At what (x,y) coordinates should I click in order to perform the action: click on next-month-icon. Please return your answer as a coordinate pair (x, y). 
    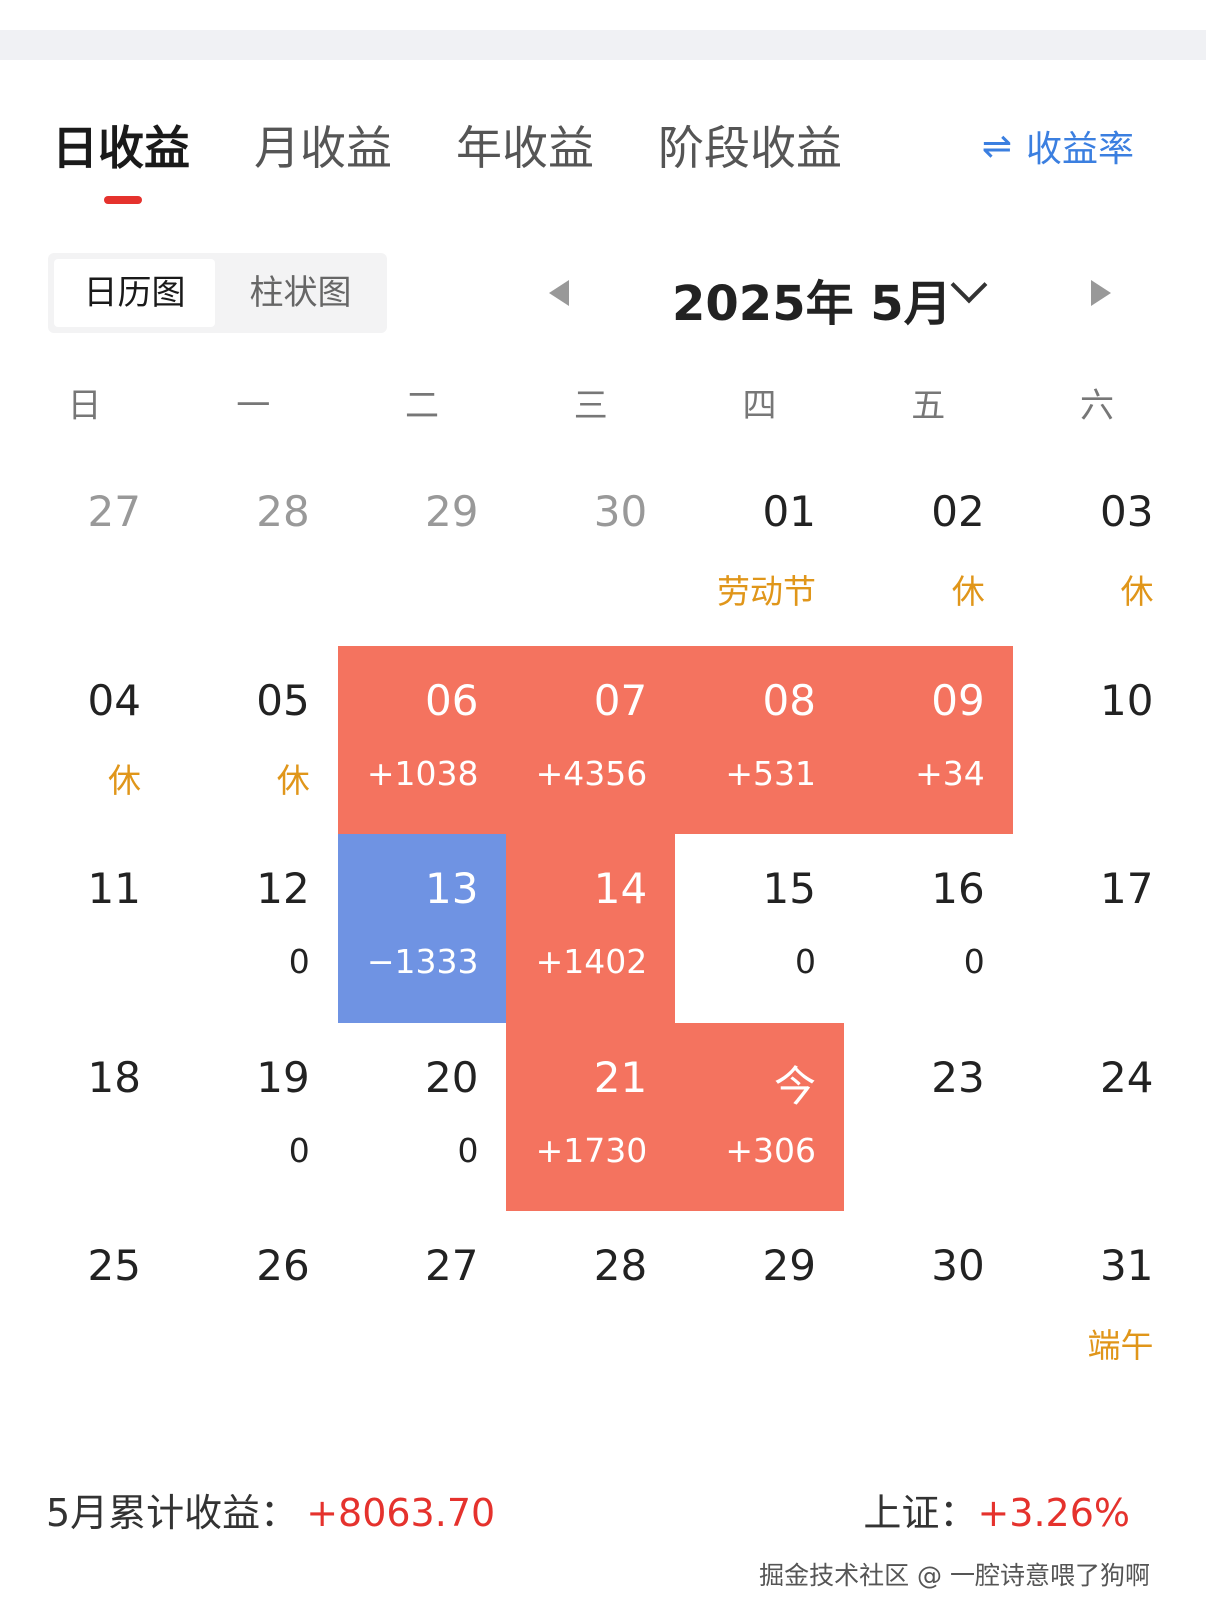
    Looking at the image, I should click on (1101, 293).